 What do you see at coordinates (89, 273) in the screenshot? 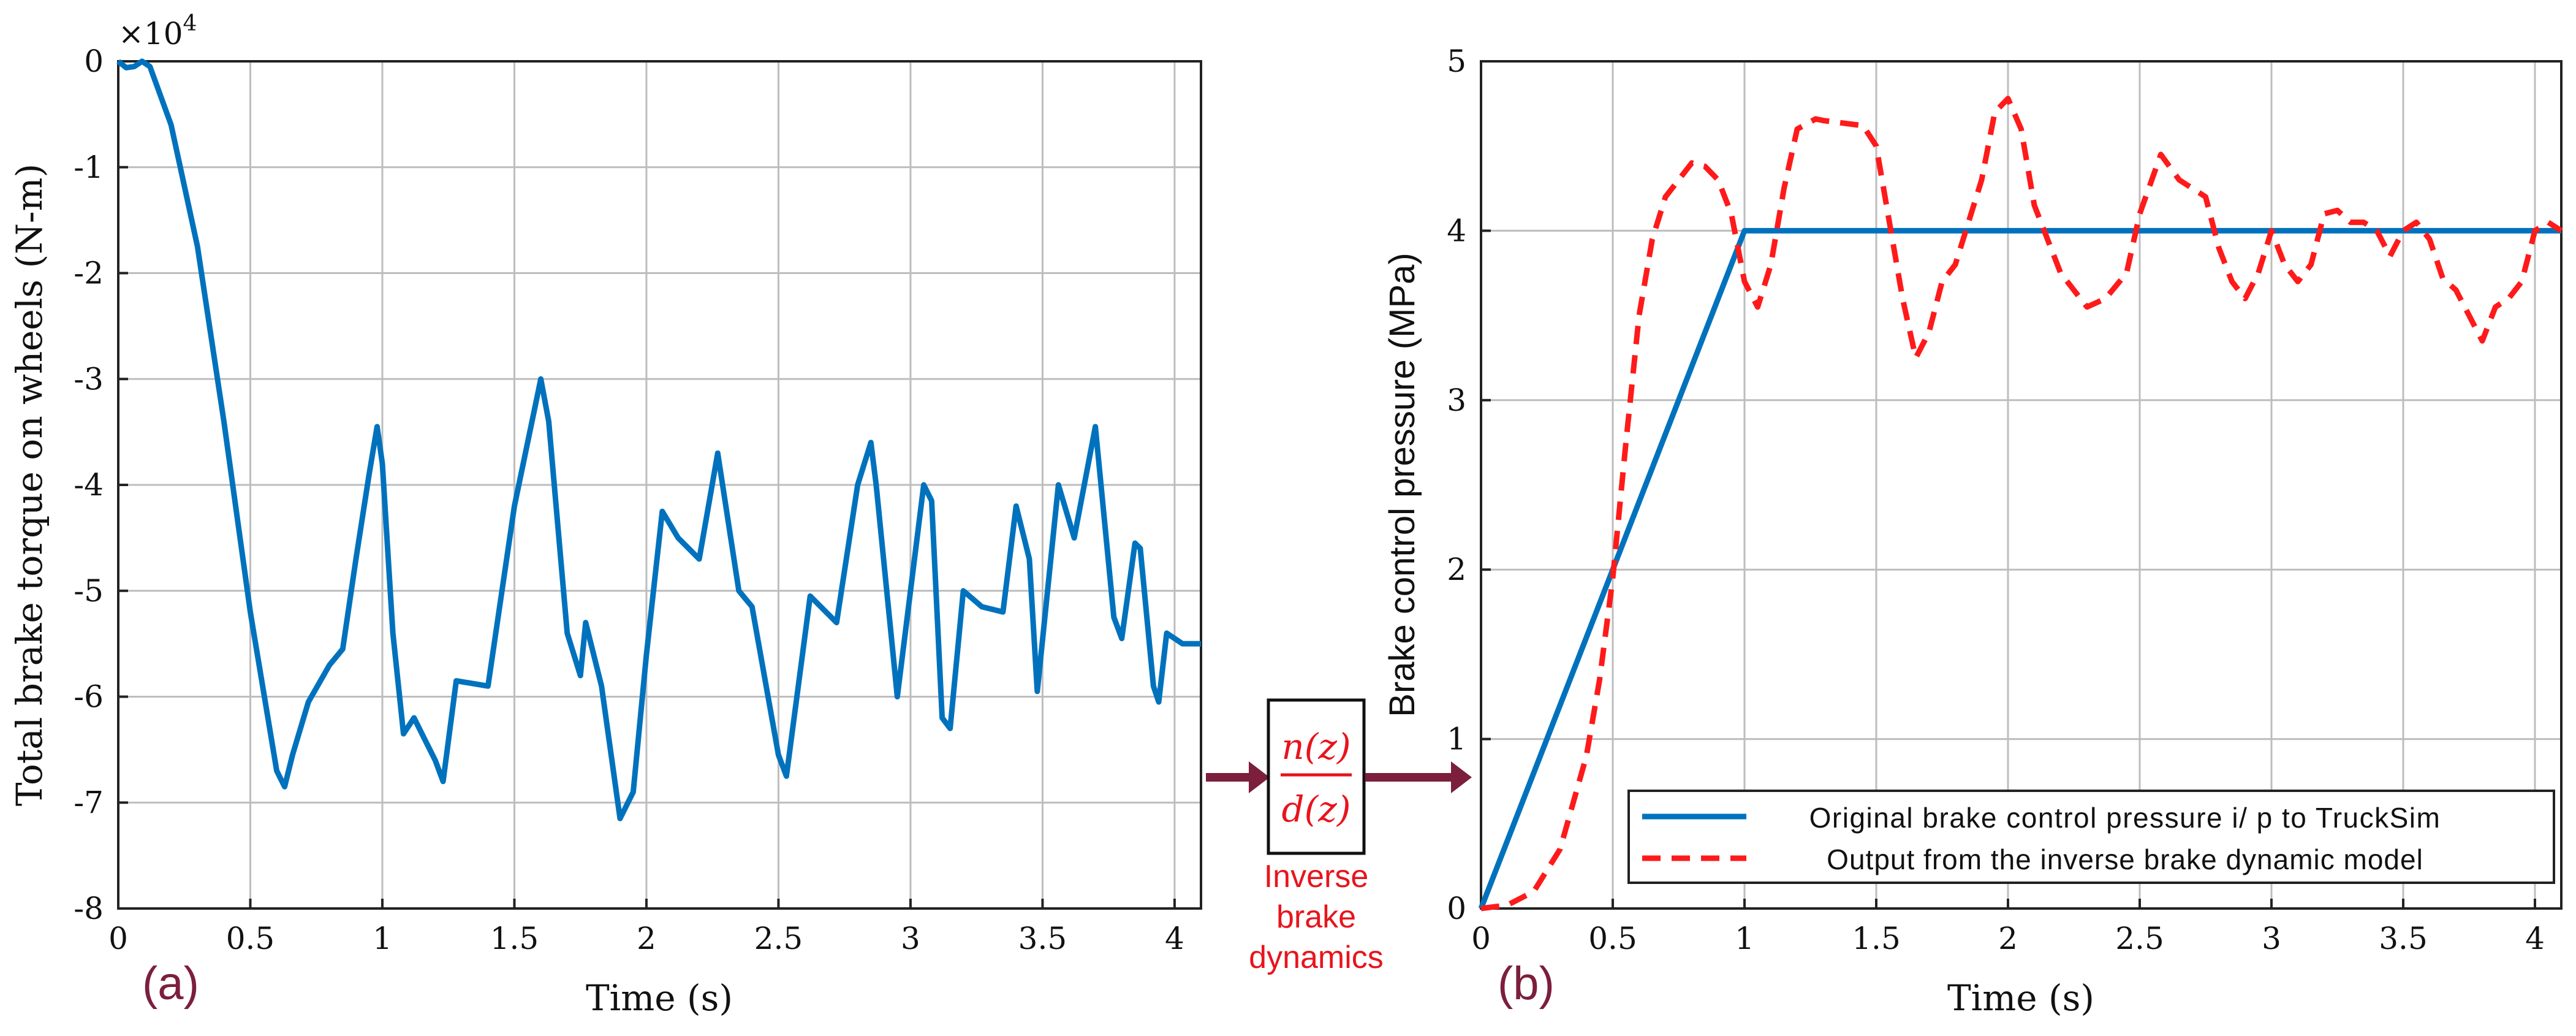
I see `y-tick-label: -2` at bounding box center [89, 273].